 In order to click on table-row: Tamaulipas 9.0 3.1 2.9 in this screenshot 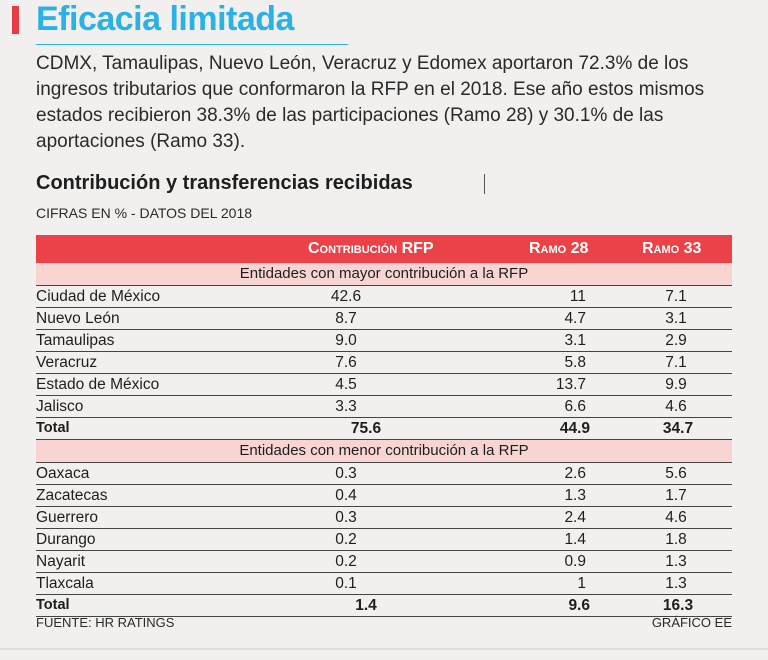, I will do `click(384, 341)`.